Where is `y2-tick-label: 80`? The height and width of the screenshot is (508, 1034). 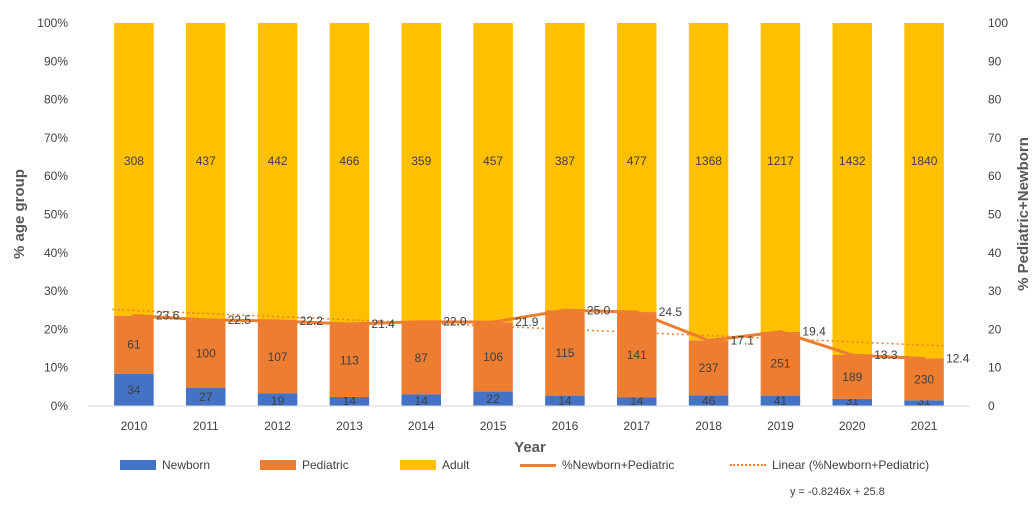
y2-tick-label: 80 is located at coordinates (995, 100).